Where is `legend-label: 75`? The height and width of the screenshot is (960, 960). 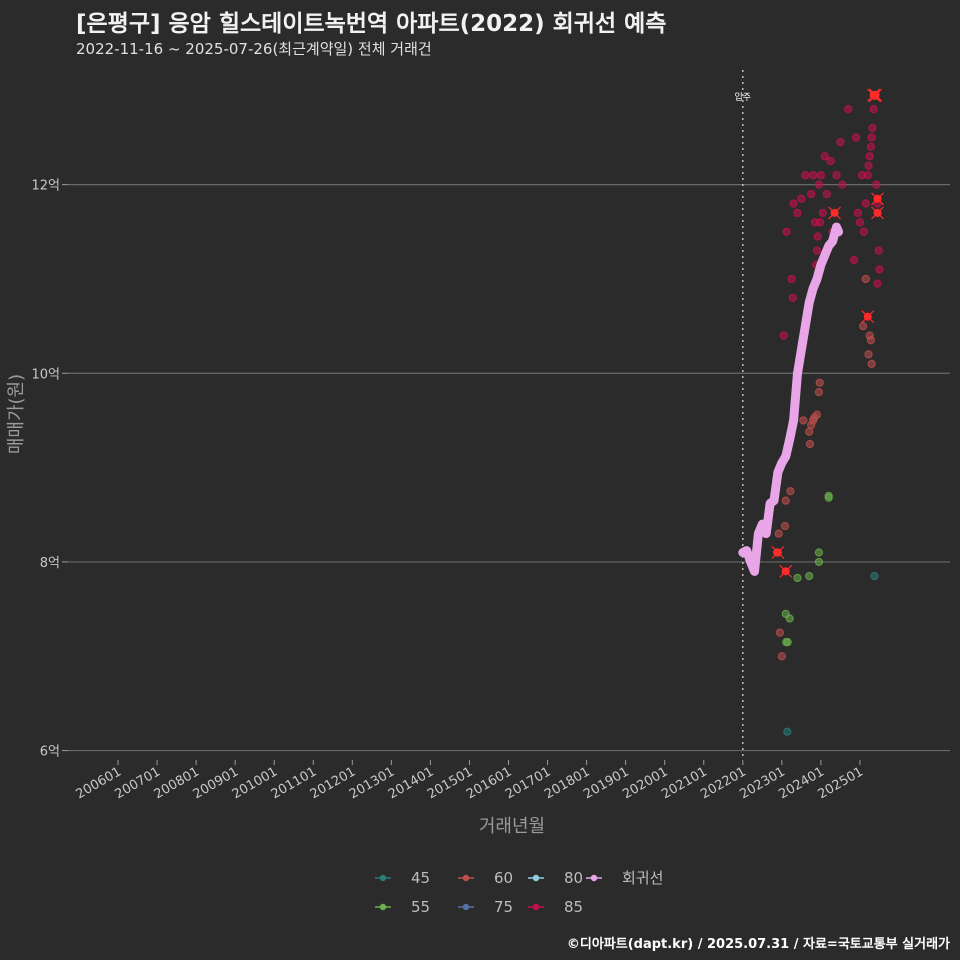
legend-label: 75 is located at coordinates (503, 907).